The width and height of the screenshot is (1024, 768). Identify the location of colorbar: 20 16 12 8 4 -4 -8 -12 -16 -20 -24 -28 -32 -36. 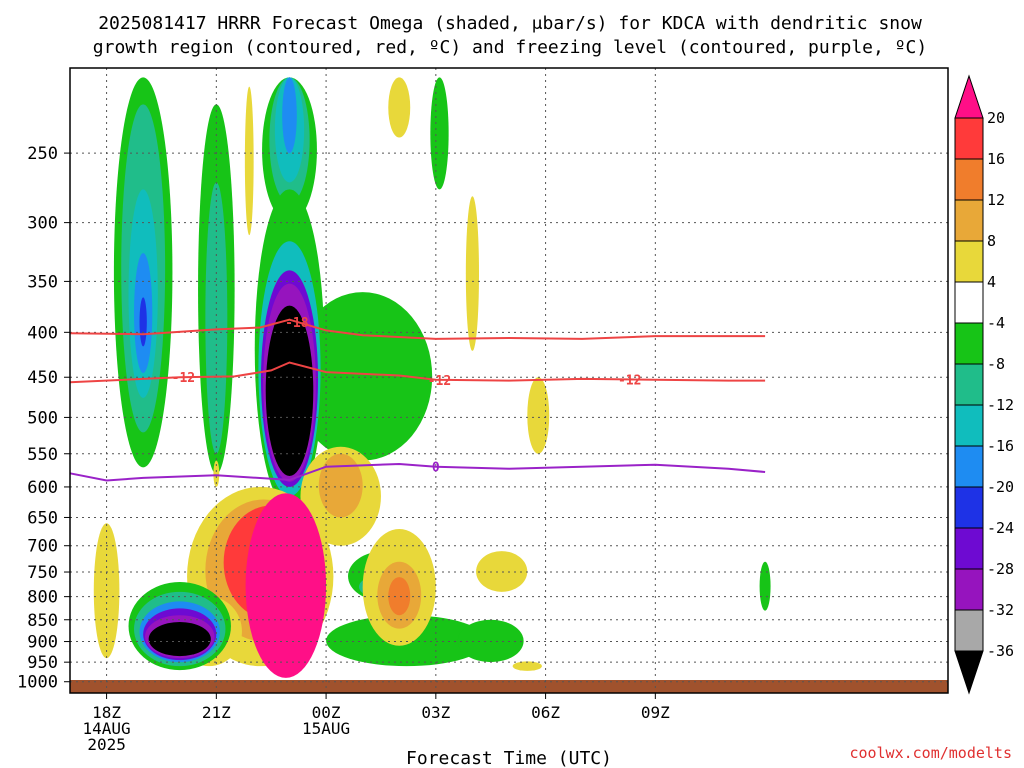
(984, 384).